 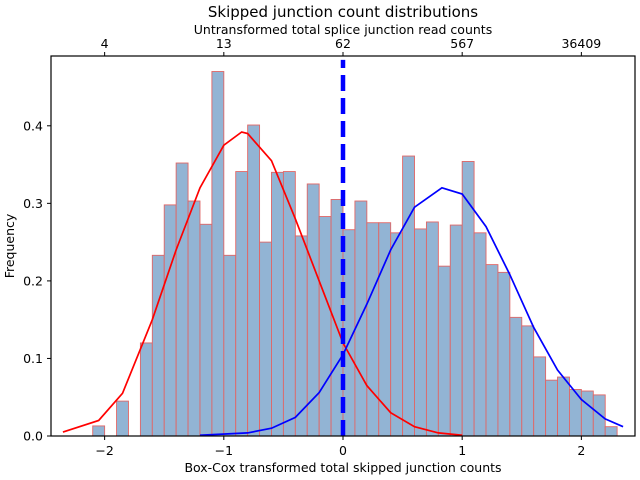 I want to click on x-tick-label: −2, so click(x=104, y=450).